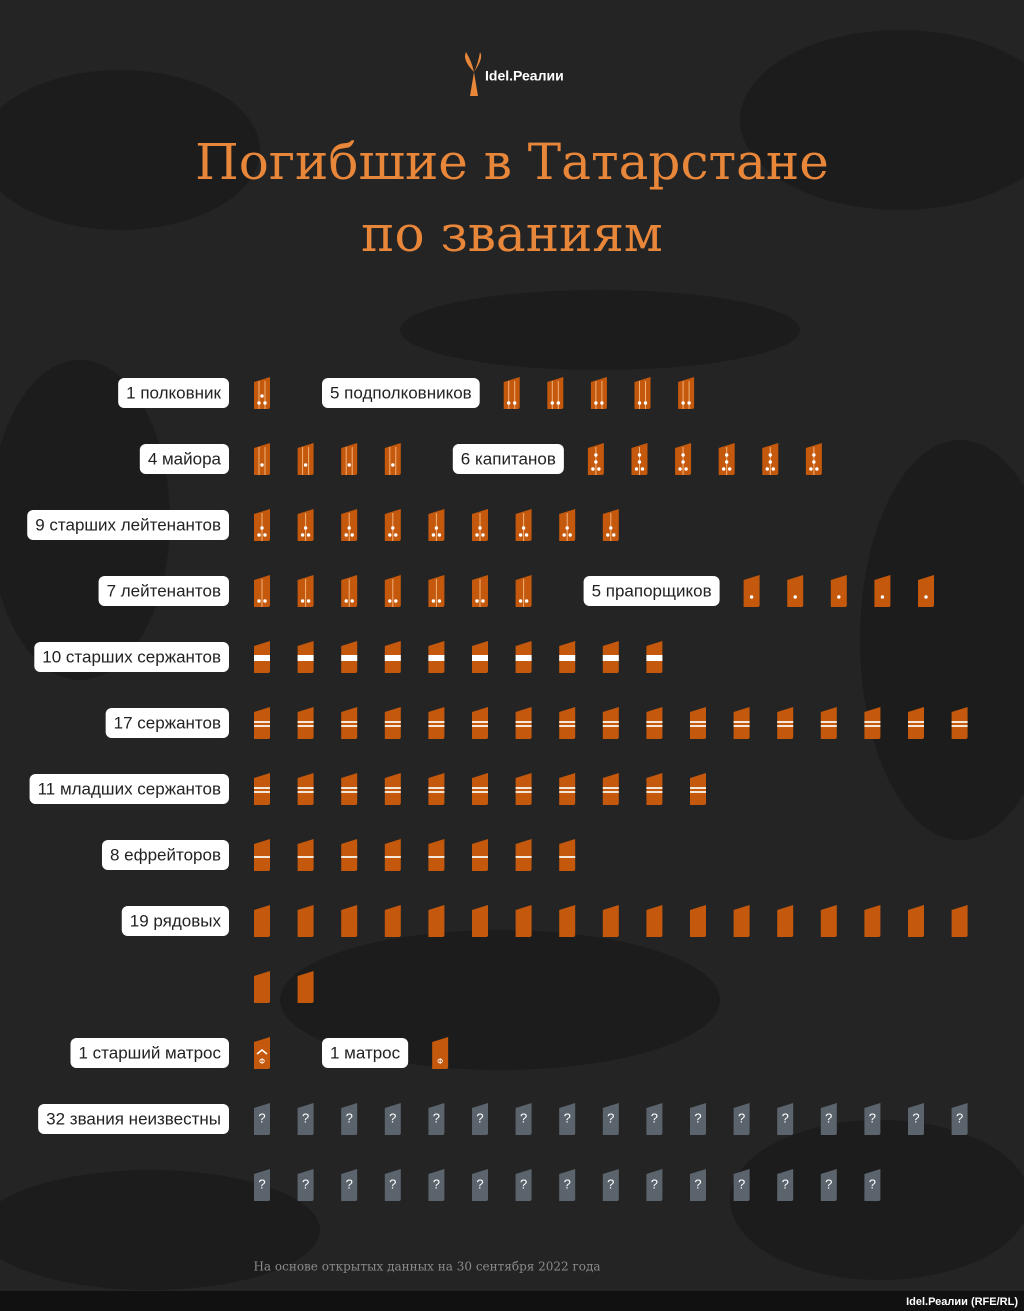 The image size is (1024, 1311). I want to click on insignia-anchor, so click(262, 1052).